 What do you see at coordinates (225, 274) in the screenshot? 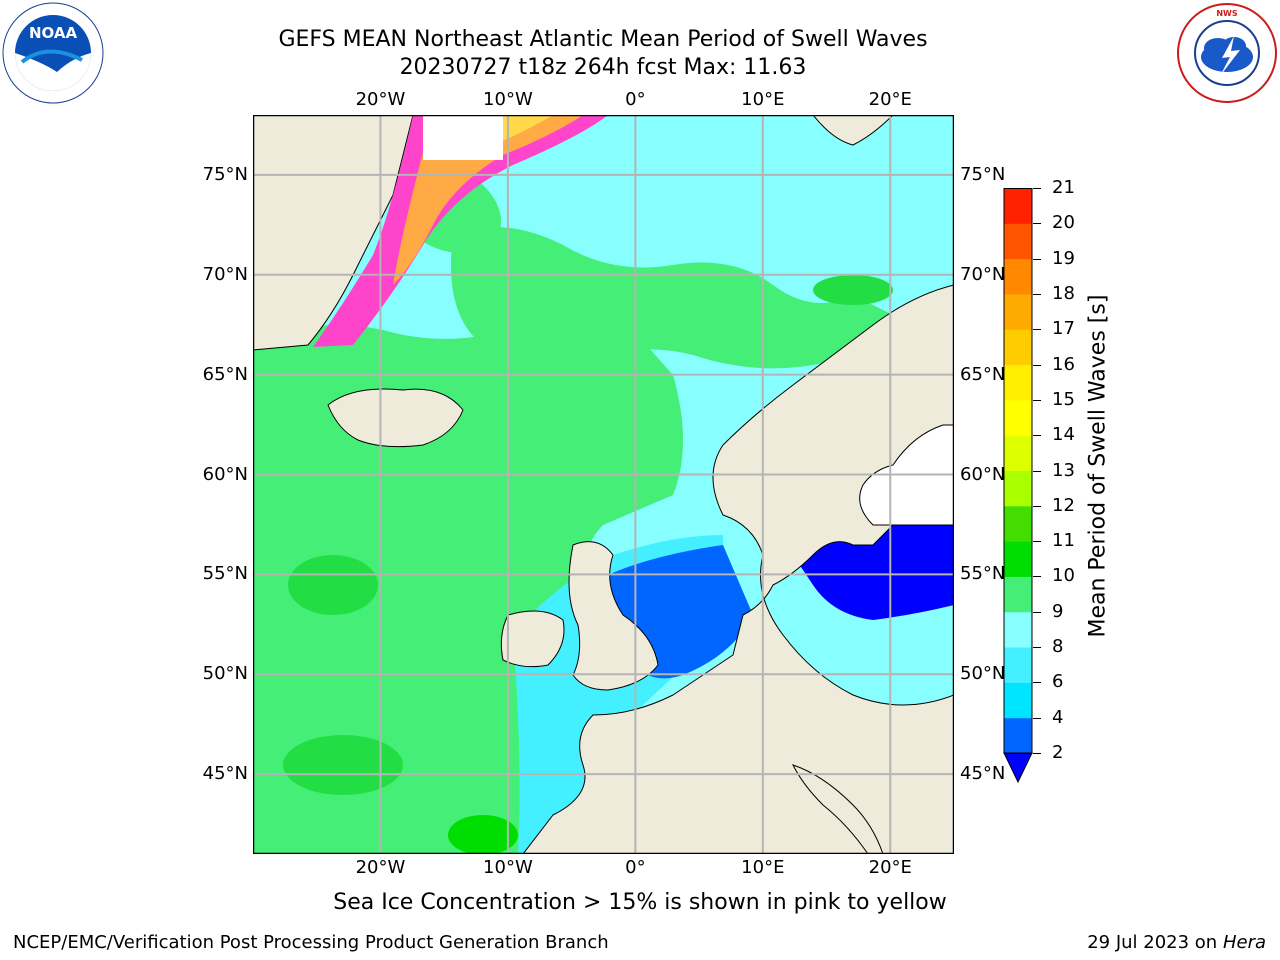
I see `lat-label-left: 70°N` at bounding box center [225, 274].